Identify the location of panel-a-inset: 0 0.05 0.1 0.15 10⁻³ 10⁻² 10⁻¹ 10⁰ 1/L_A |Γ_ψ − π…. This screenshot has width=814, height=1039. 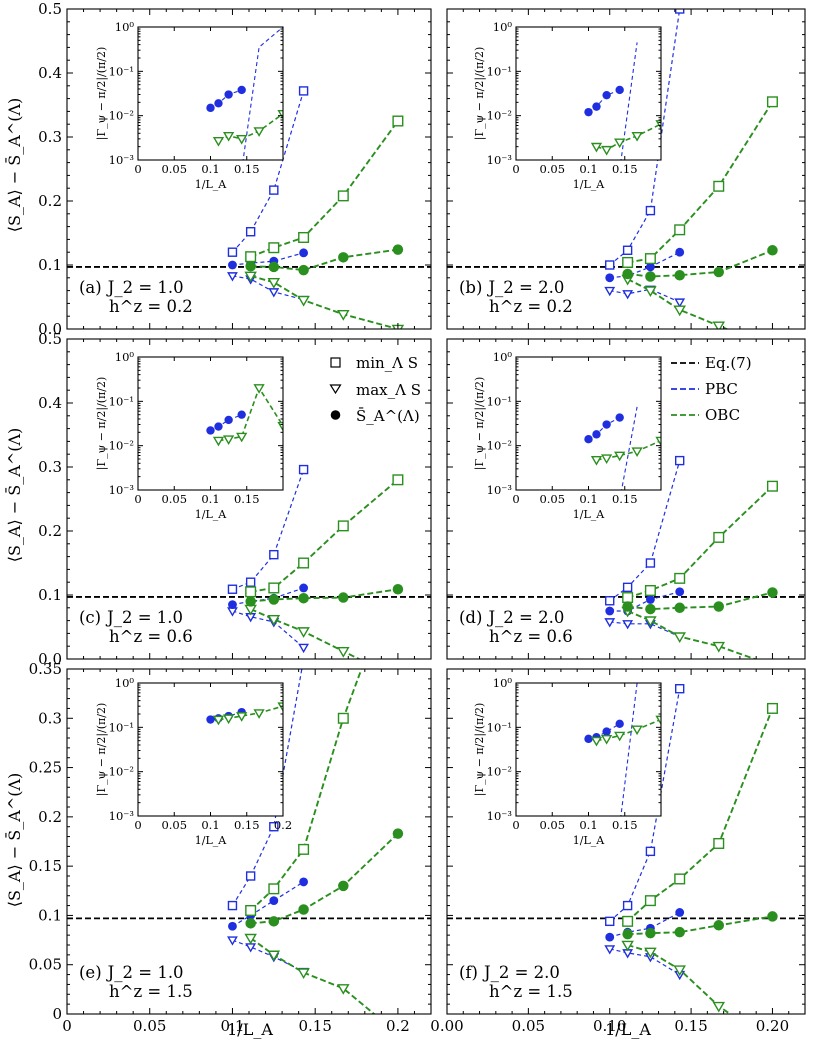
(189, 105).